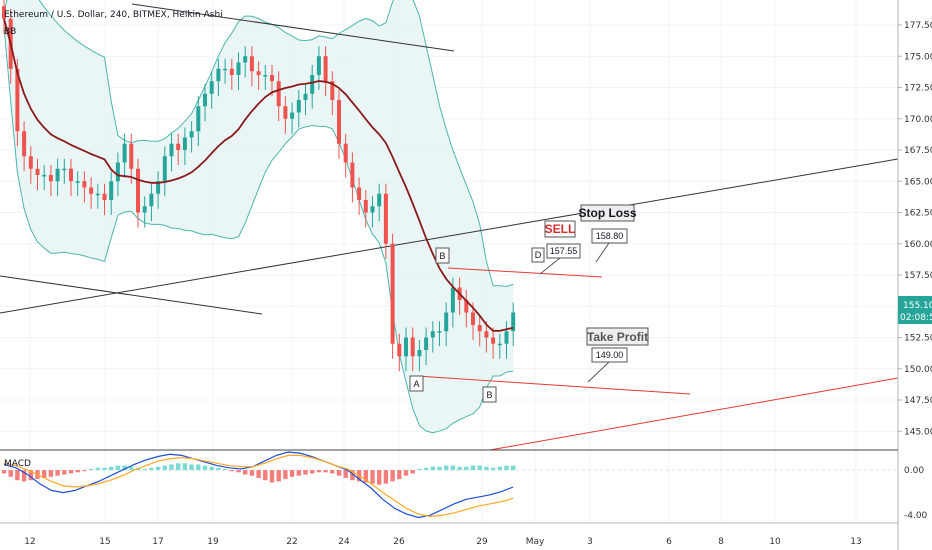  Describe the element at coordinates (291, 542) in the screenshot. I see `x-tick-label: 22` at that location.